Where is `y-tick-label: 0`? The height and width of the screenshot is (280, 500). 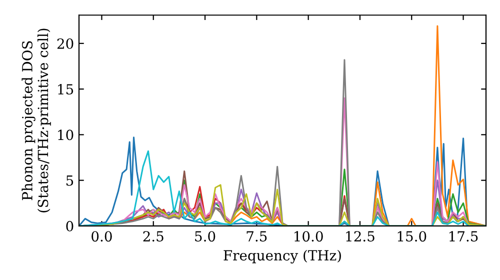 y-tick-label: 0 is located at coordinates (70, 226).